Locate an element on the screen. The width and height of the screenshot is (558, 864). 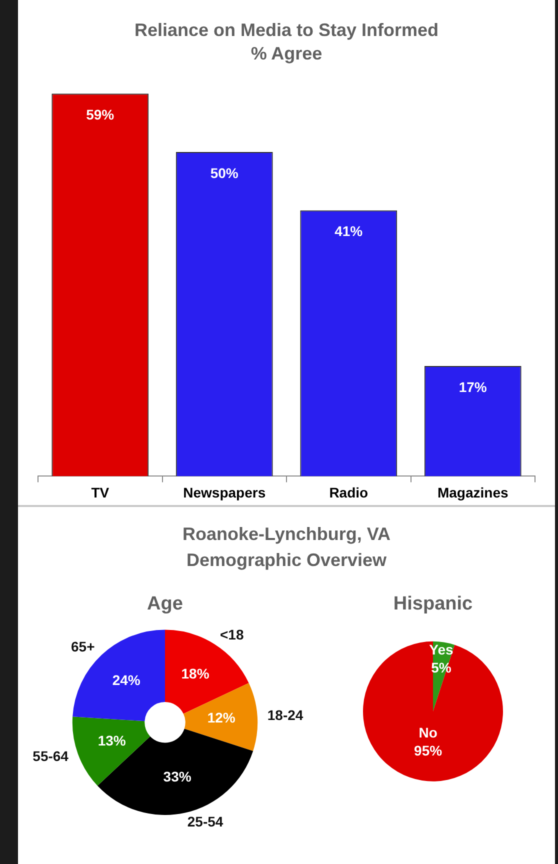
data-label: 13% is located at coordinates (112, 740).